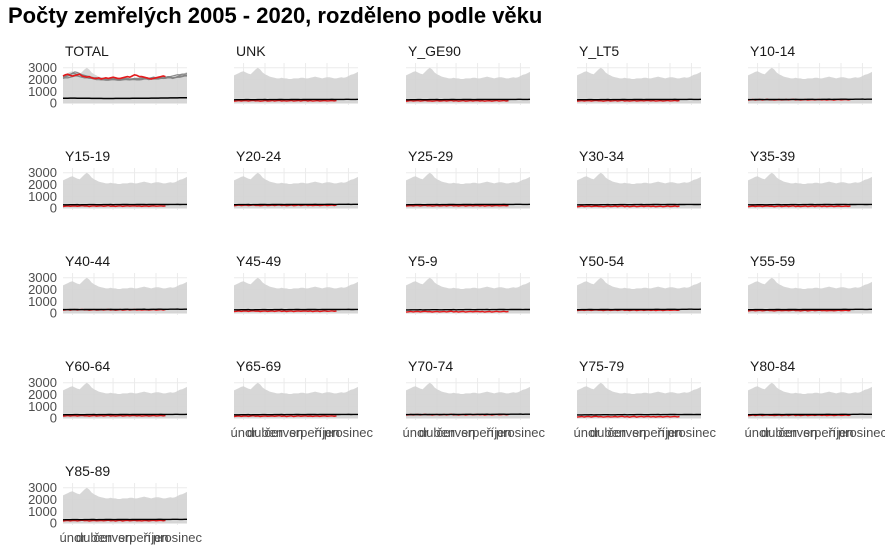 Image resolution: width=885 pixels, height=556 pixels. I want to click on facet-label: UNK, so click(251, 51).